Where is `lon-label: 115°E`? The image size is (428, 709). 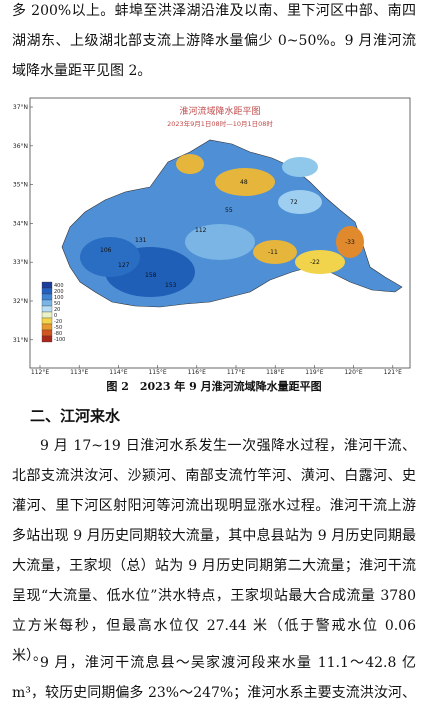 lon-label: 115°E is located at coordinates (157, 371).